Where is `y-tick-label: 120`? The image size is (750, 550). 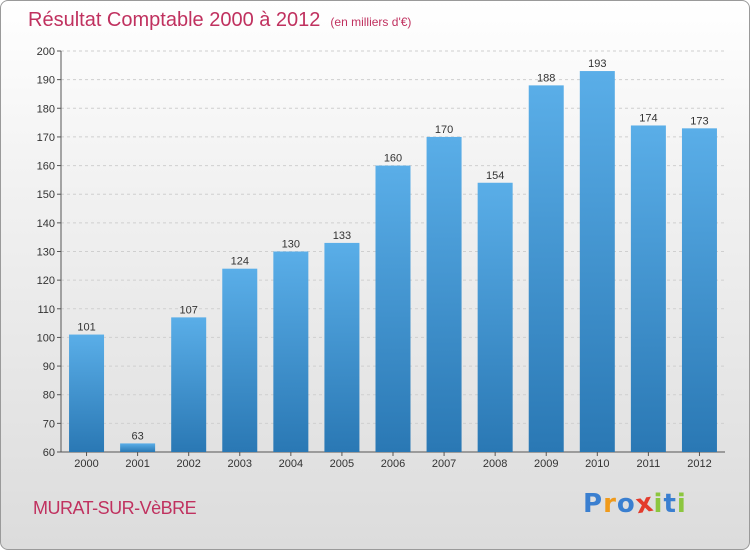
y-tick-label: 120 is located at coordinates (46, 281).